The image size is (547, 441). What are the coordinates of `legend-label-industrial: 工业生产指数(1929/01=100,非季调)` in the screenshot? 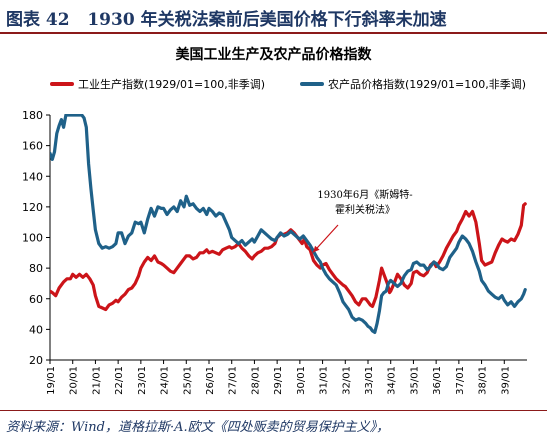 It's located at (171, 84).